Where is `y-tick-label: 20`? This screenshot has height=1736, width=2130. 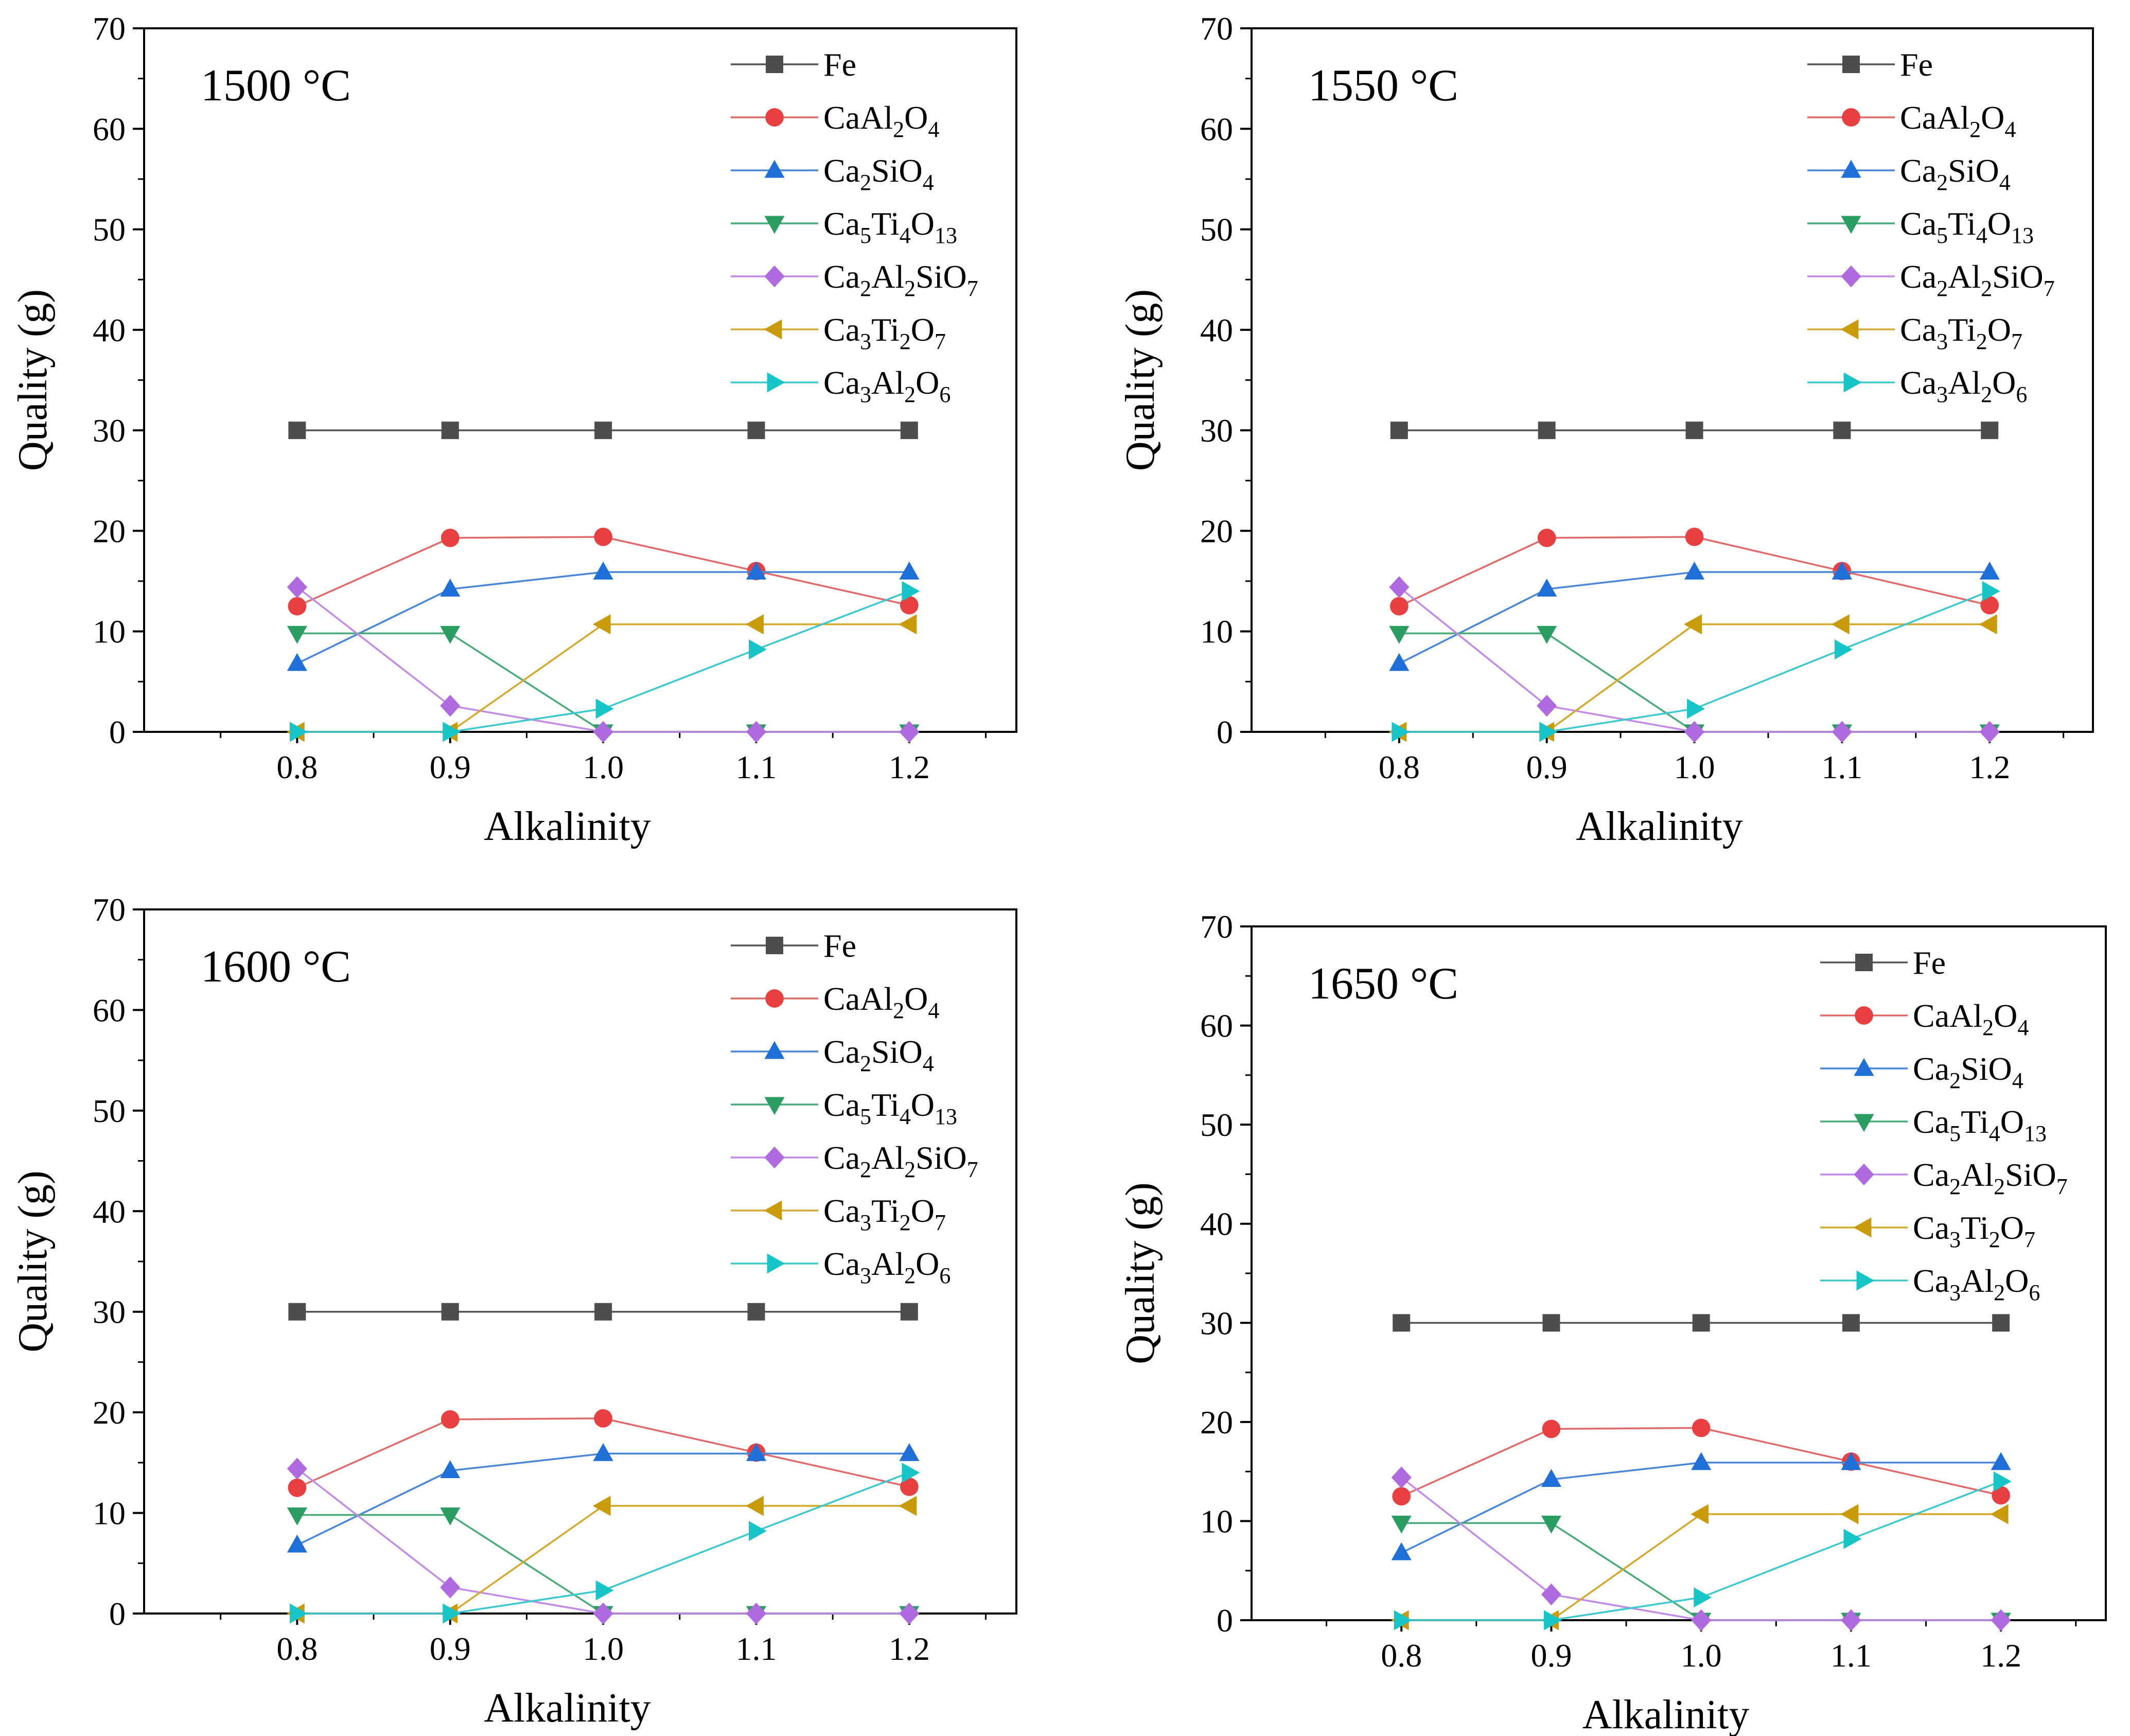
y-tick-label: 20 is located at coordinates (1216, 1422).